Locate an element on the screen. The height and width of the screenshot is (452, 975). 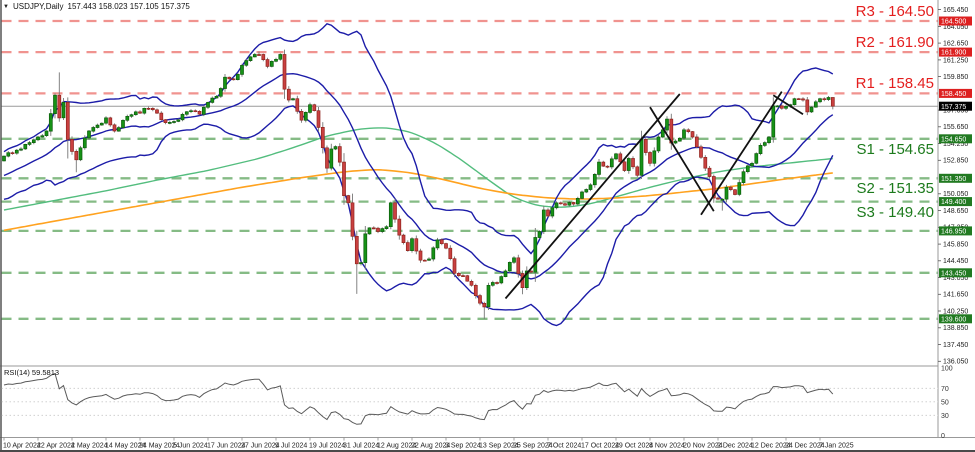
price-tick-label: 162.650 is located at coordinates (955, 44).